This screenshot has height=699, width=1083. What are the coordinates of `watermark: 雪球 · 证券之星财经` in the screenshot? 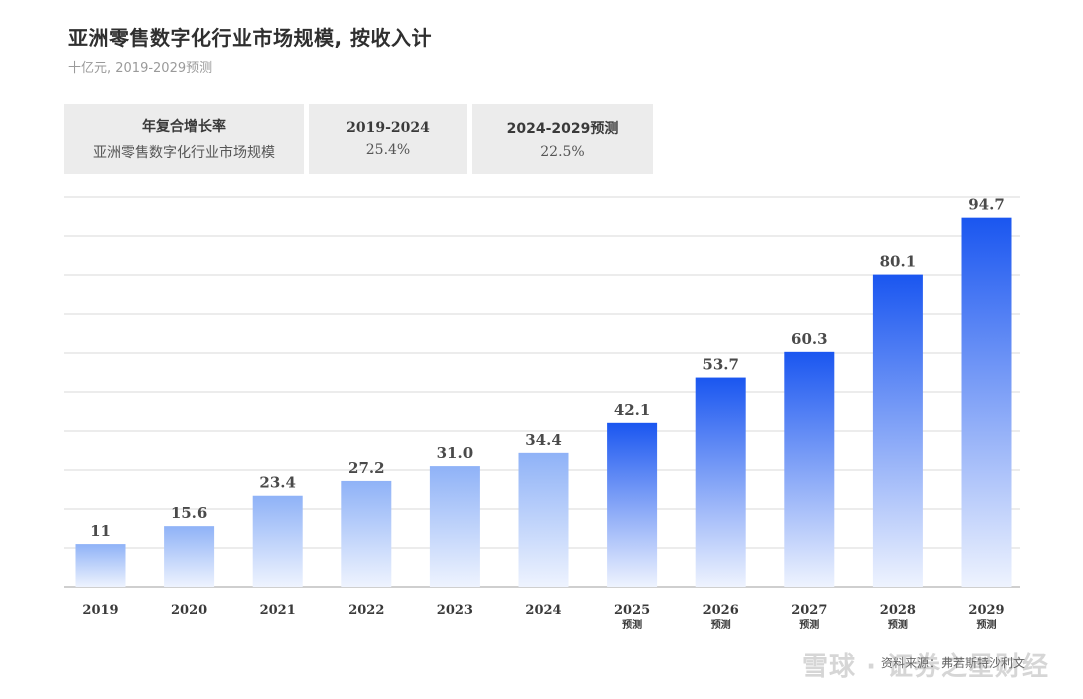 It's located at (925, 667).